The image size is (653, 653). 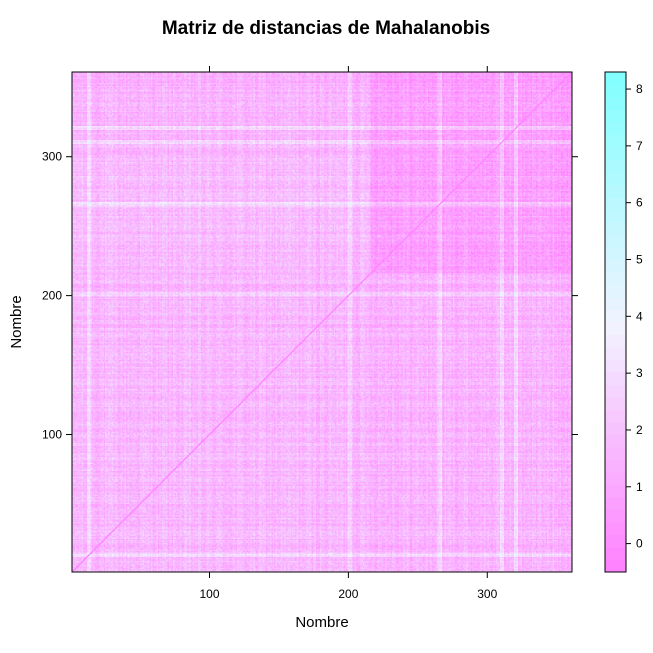 I want to click on color-key-label: 6, so click(x=639, y=203).